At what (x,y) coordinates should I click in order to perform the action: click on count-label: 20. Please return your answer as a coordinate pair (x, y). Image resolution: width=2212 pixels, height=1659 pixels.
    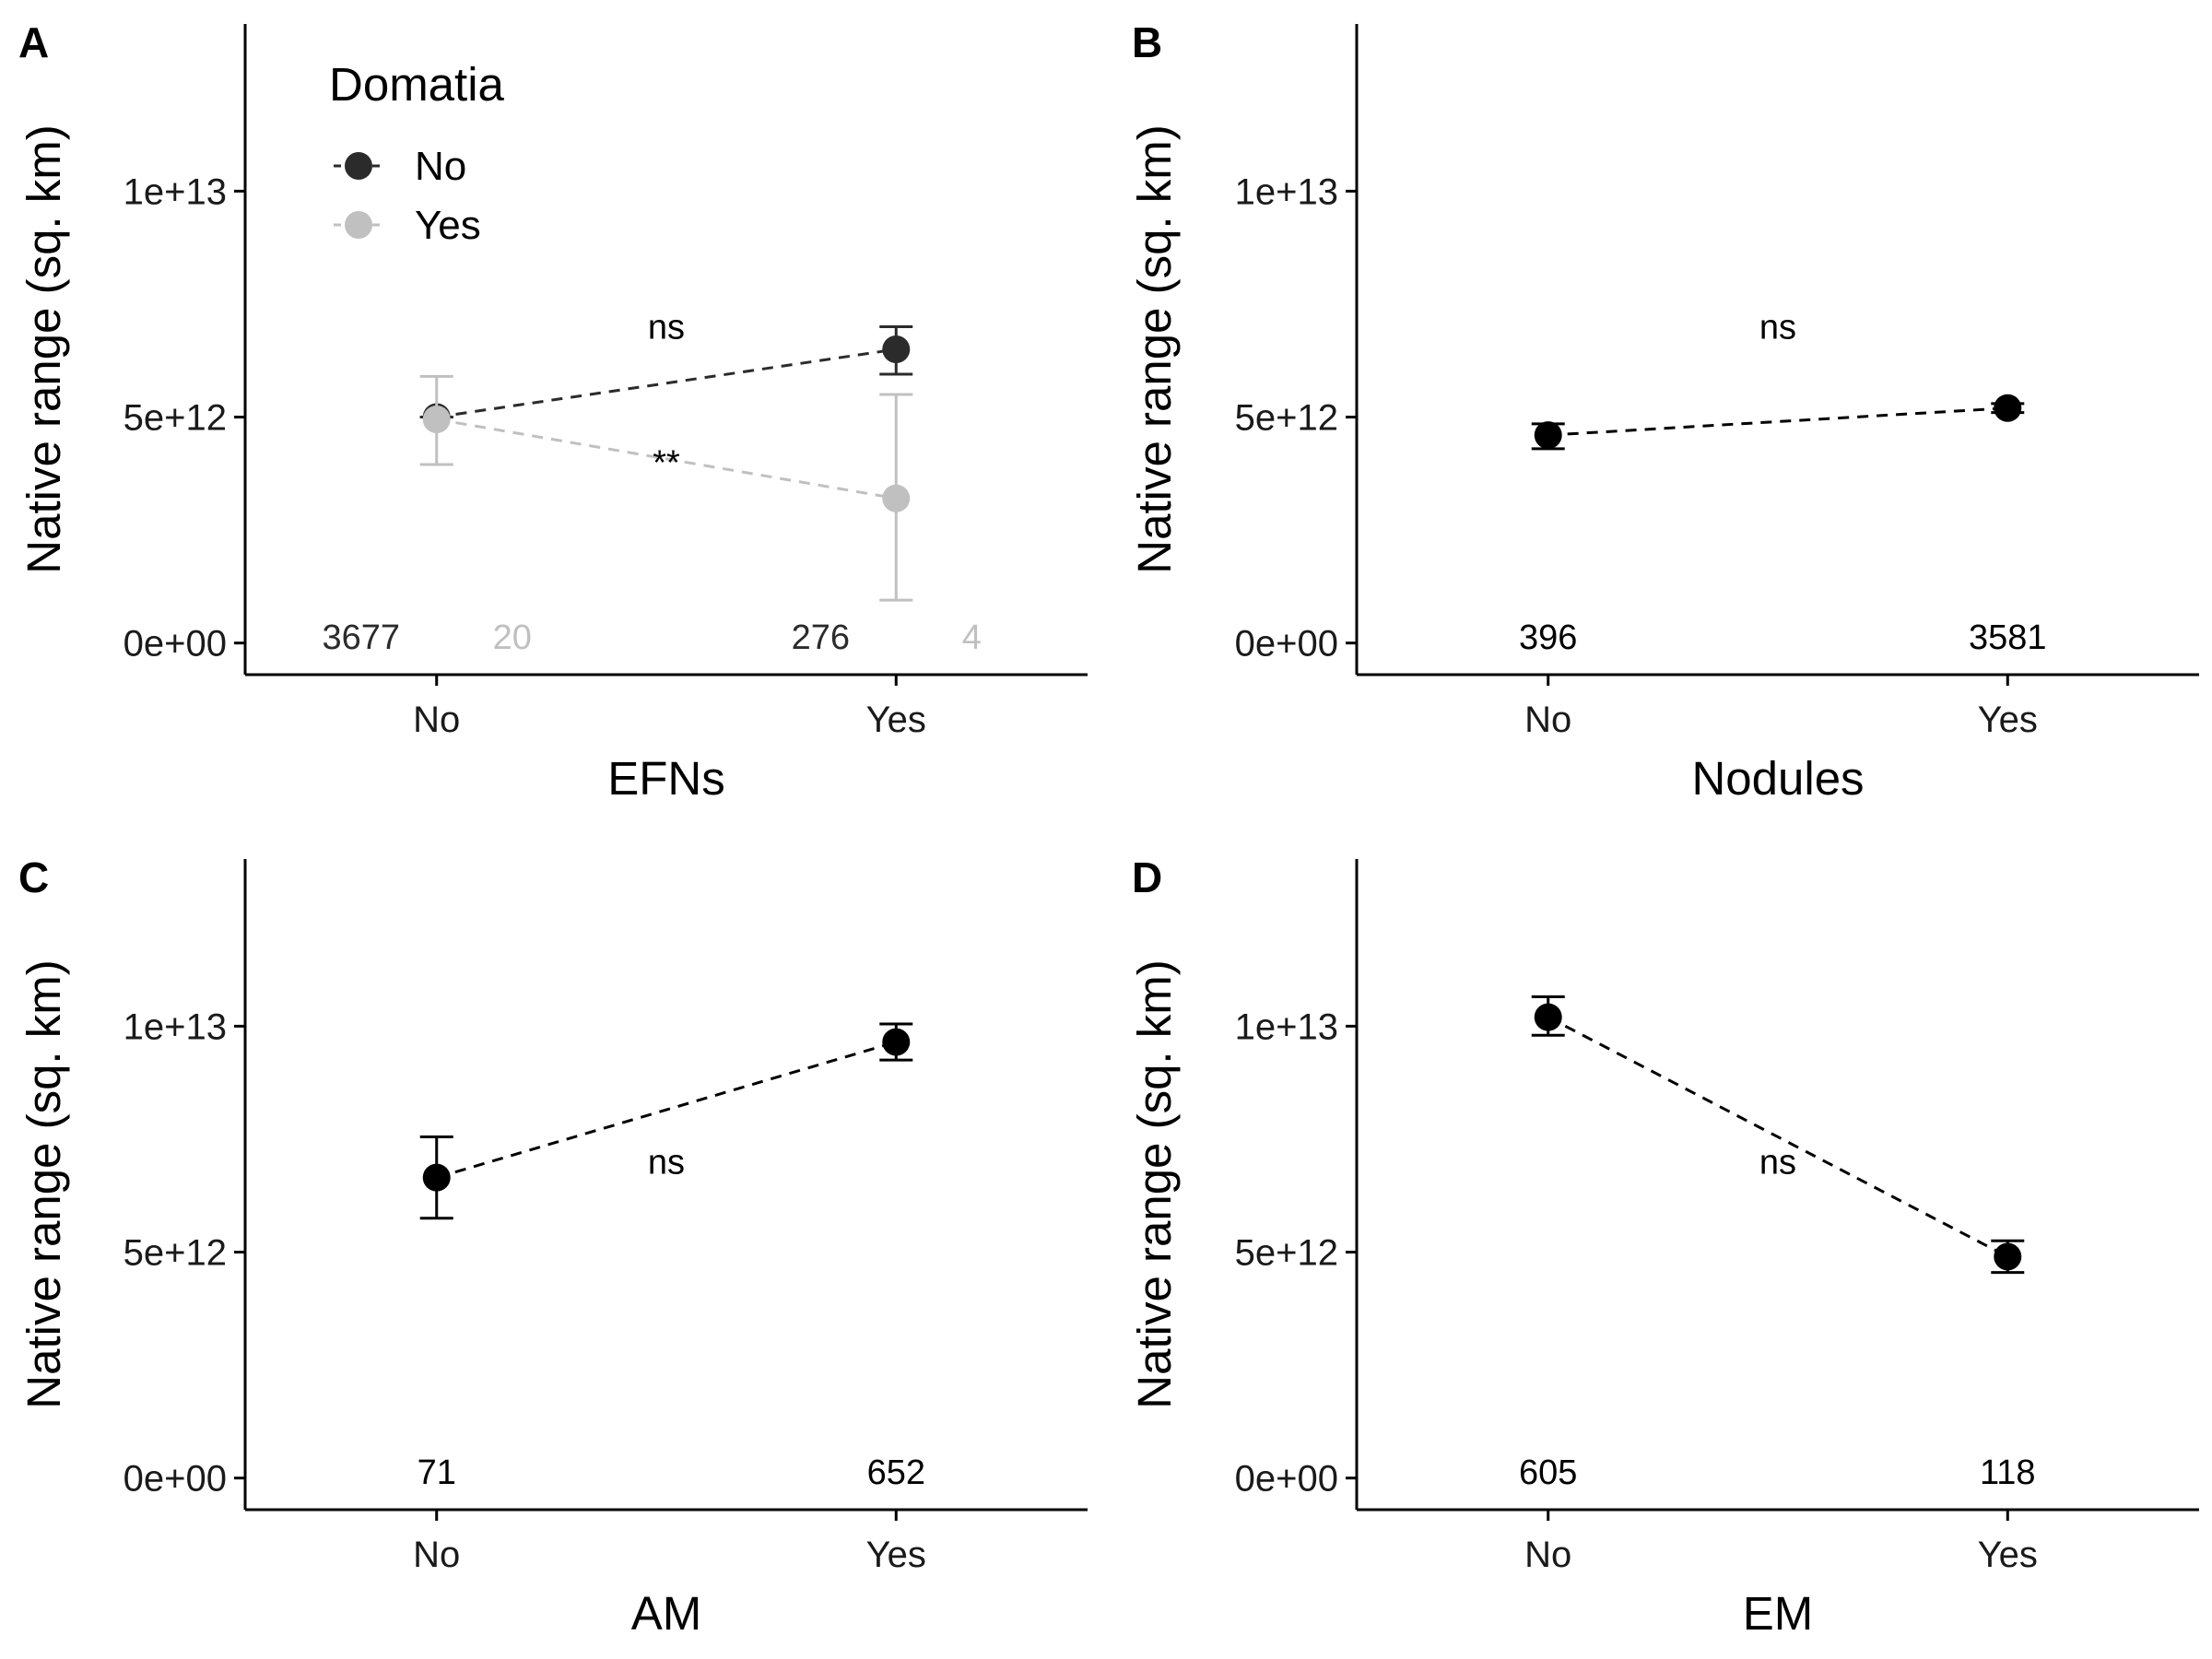
    Looking at the image, I should click on (512, 637).